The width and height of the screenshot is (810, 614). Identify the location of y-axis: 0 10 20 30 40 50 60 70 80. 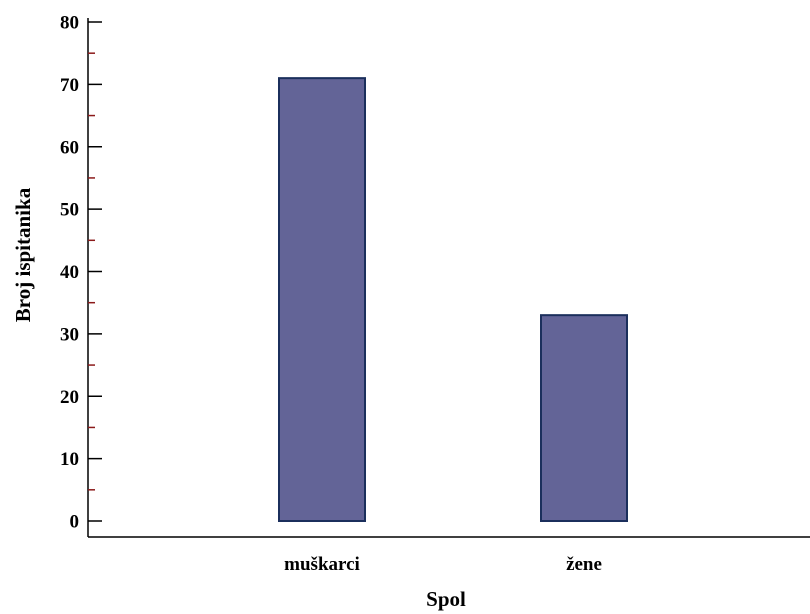
(81, 275).